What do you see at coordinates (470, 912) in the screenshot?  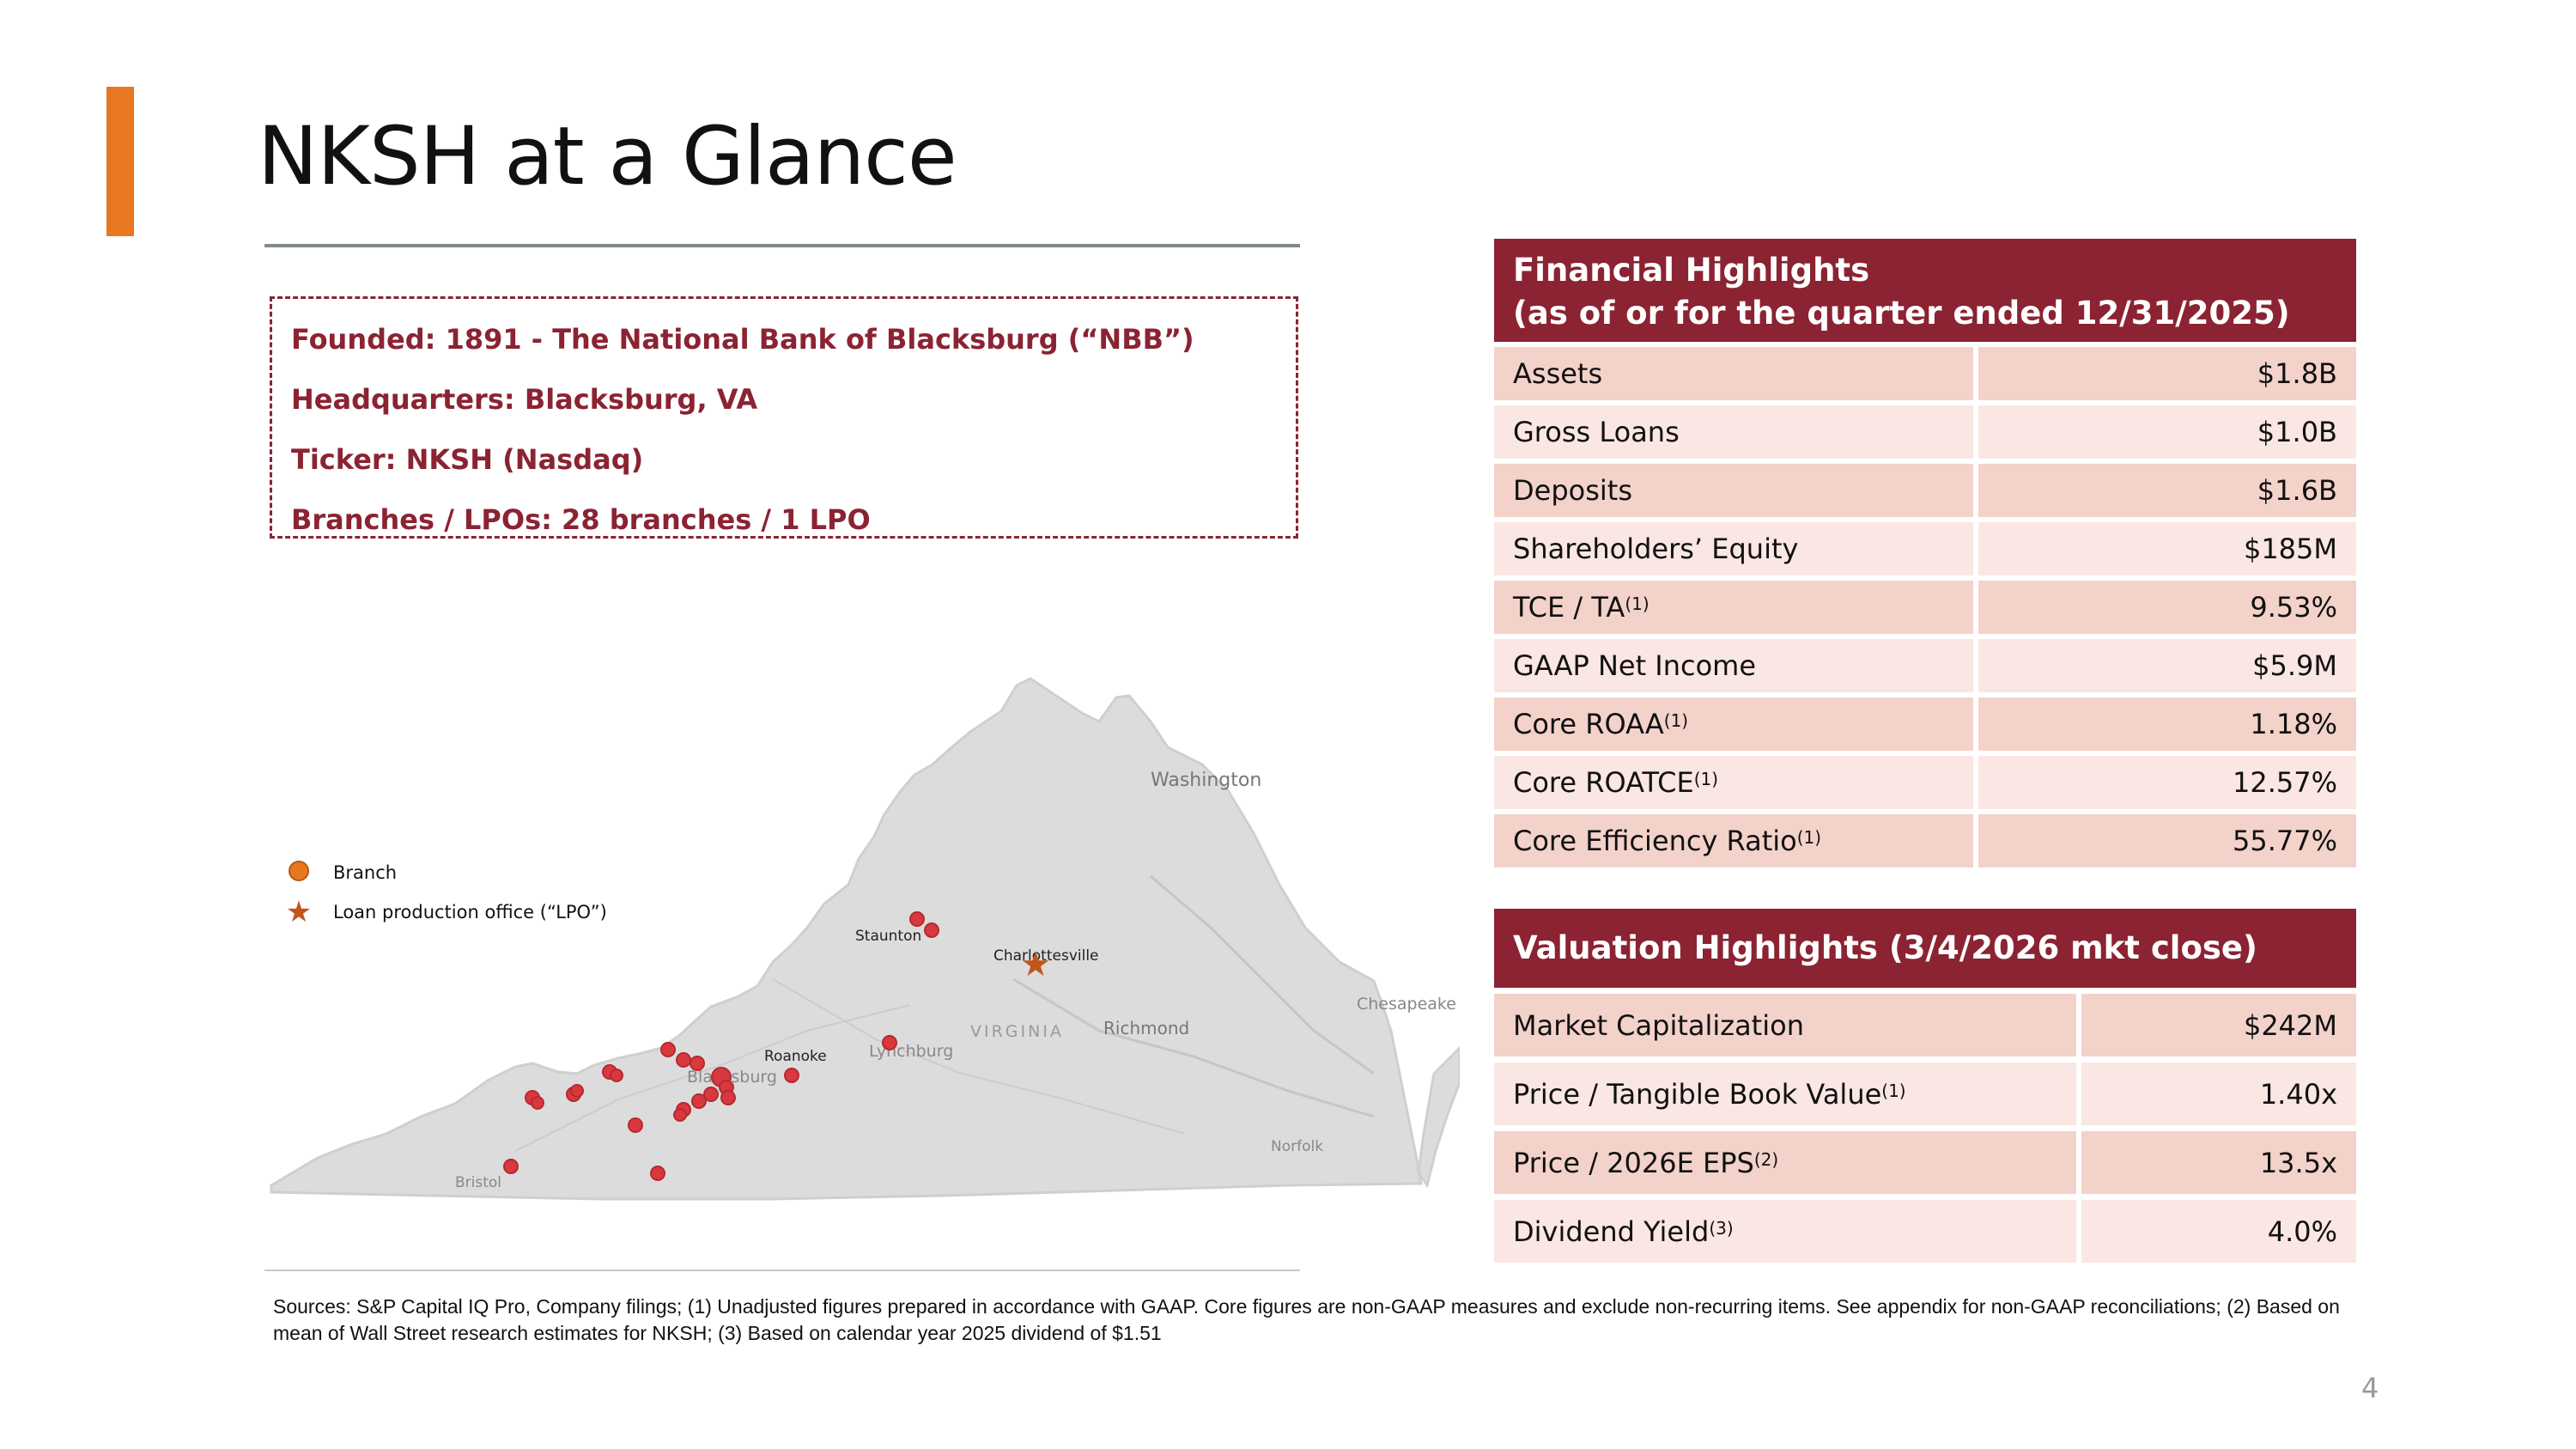 I see `legend-lpo-label: Loan production office (“LPO”)` at bounding box center [470, 912].